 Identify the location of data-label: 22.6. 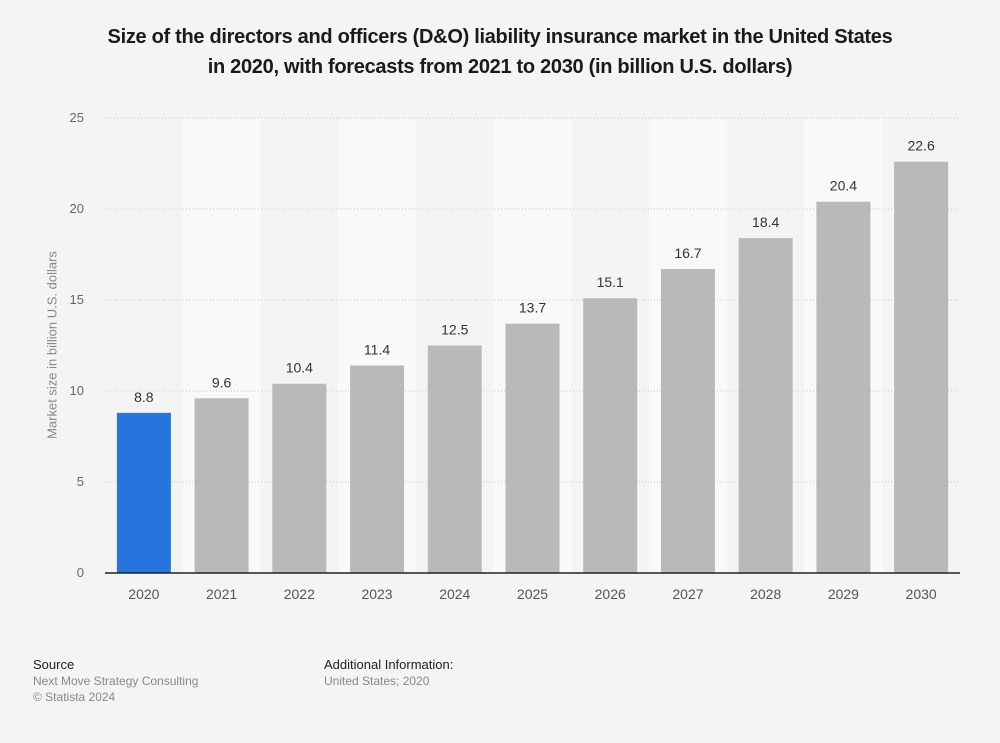
(921, 146).